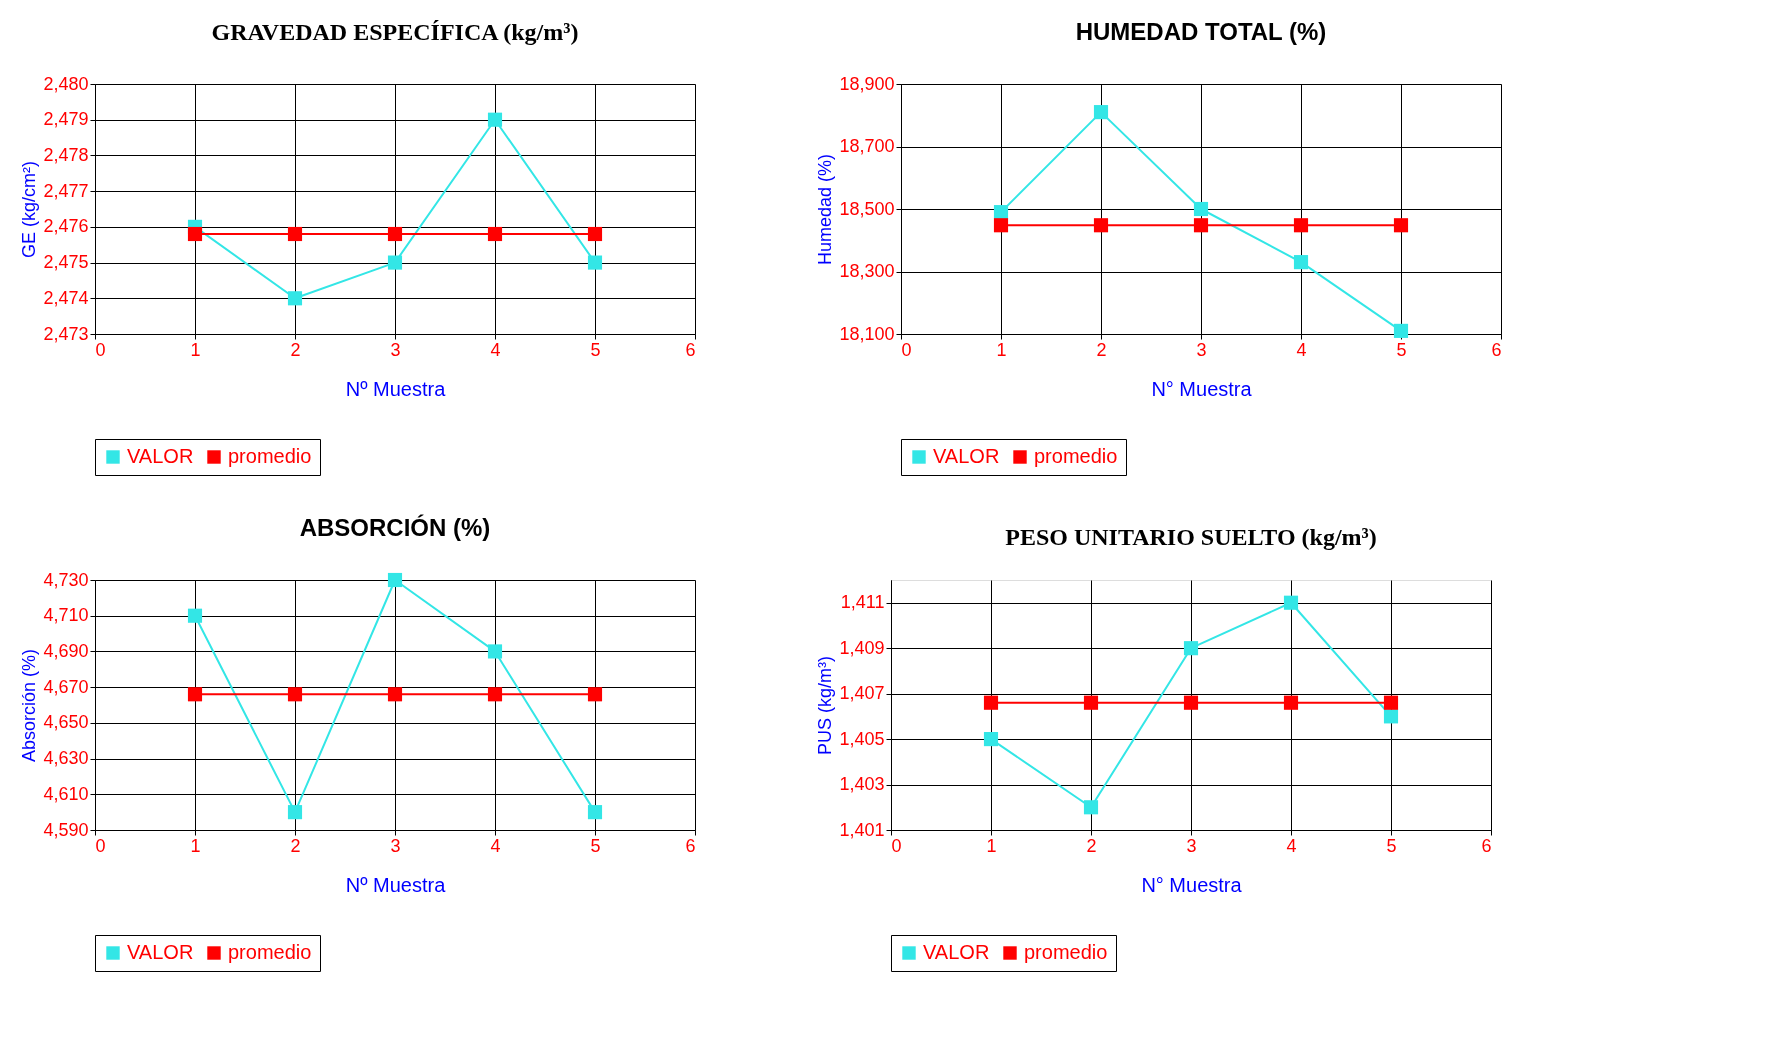  What do you see at coordinates (867, 146) in the screenshot?
I see `y-tick-label: 18,700` at bounding box center [867, 146].